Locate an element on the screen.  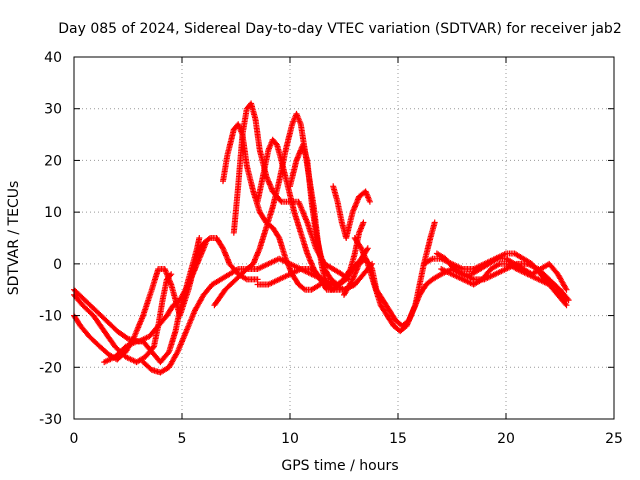
y-tick-label: -10 is located at coordinates (50, 317).